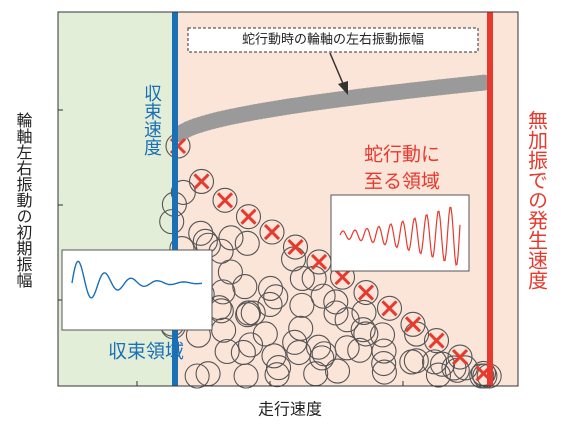 This screenshot has height=426, width=575. Describe the element at coordinates (537, 200) in the screenshot. I see `onset-speed: 無加振での発生速度` at that location.